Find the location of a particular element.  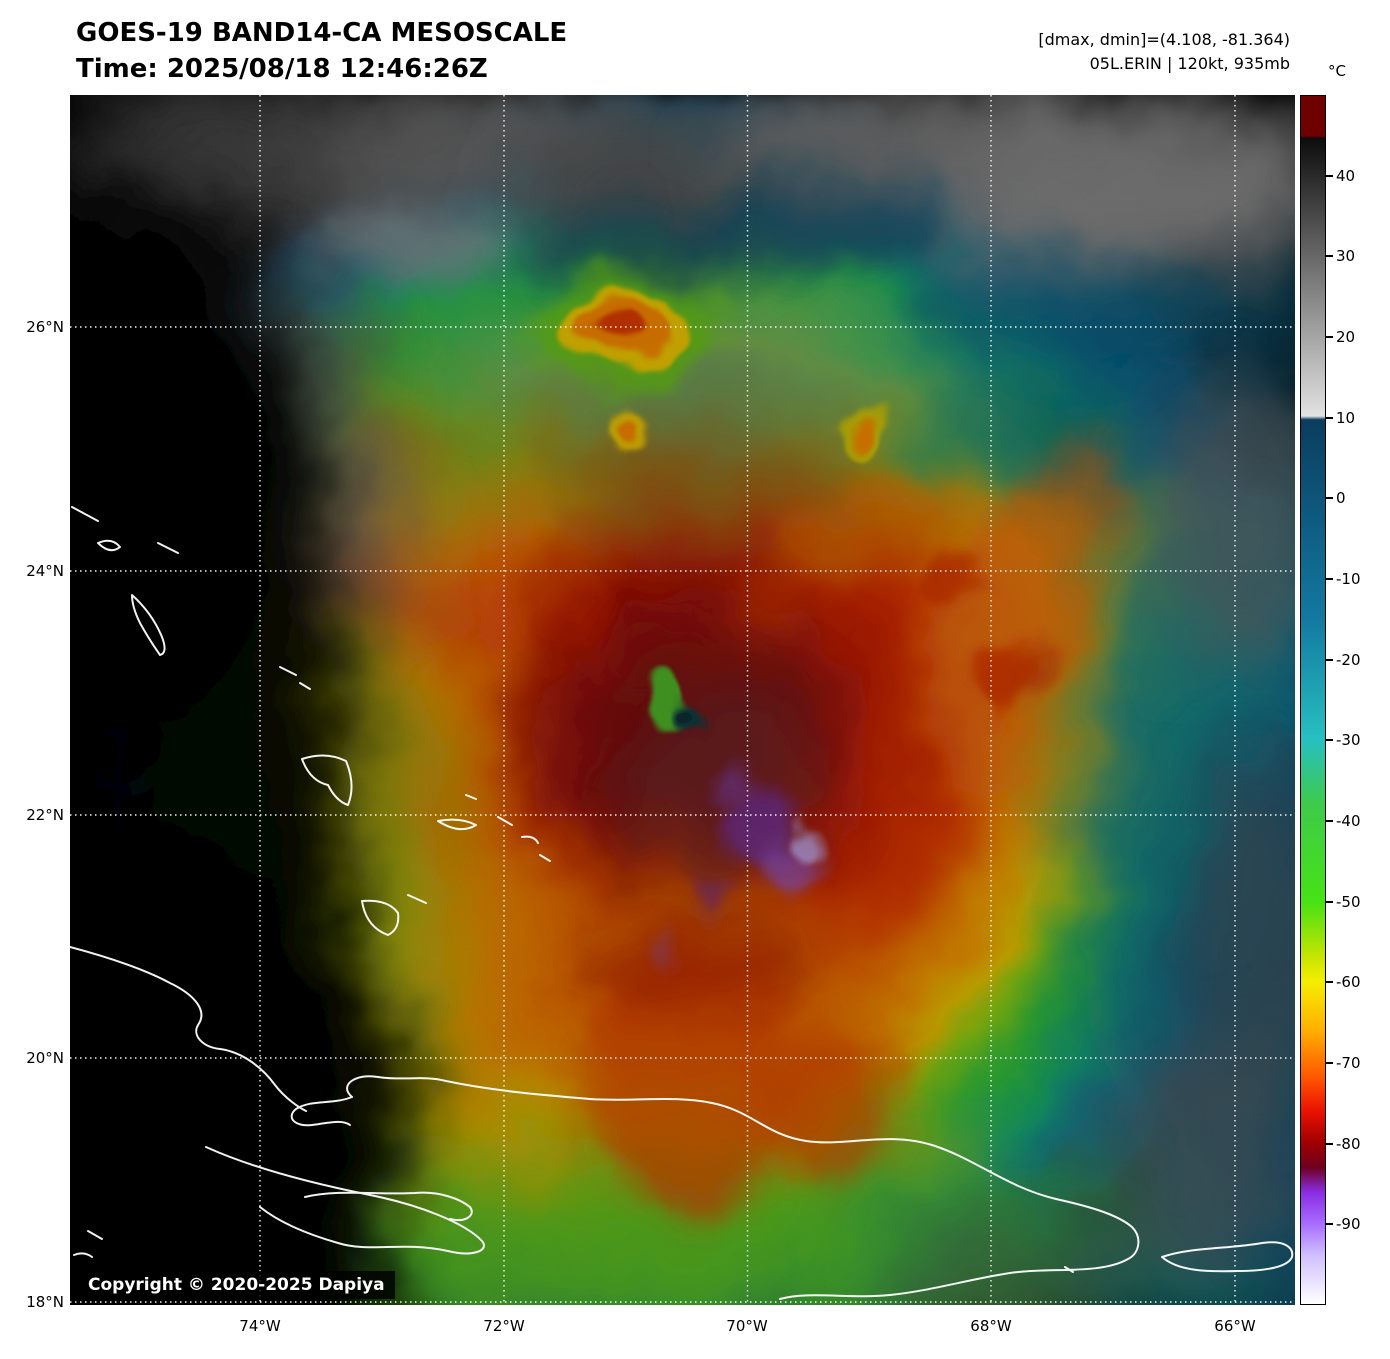

colorbar-tick-label: 10 is located at coordinates (1356, 418).